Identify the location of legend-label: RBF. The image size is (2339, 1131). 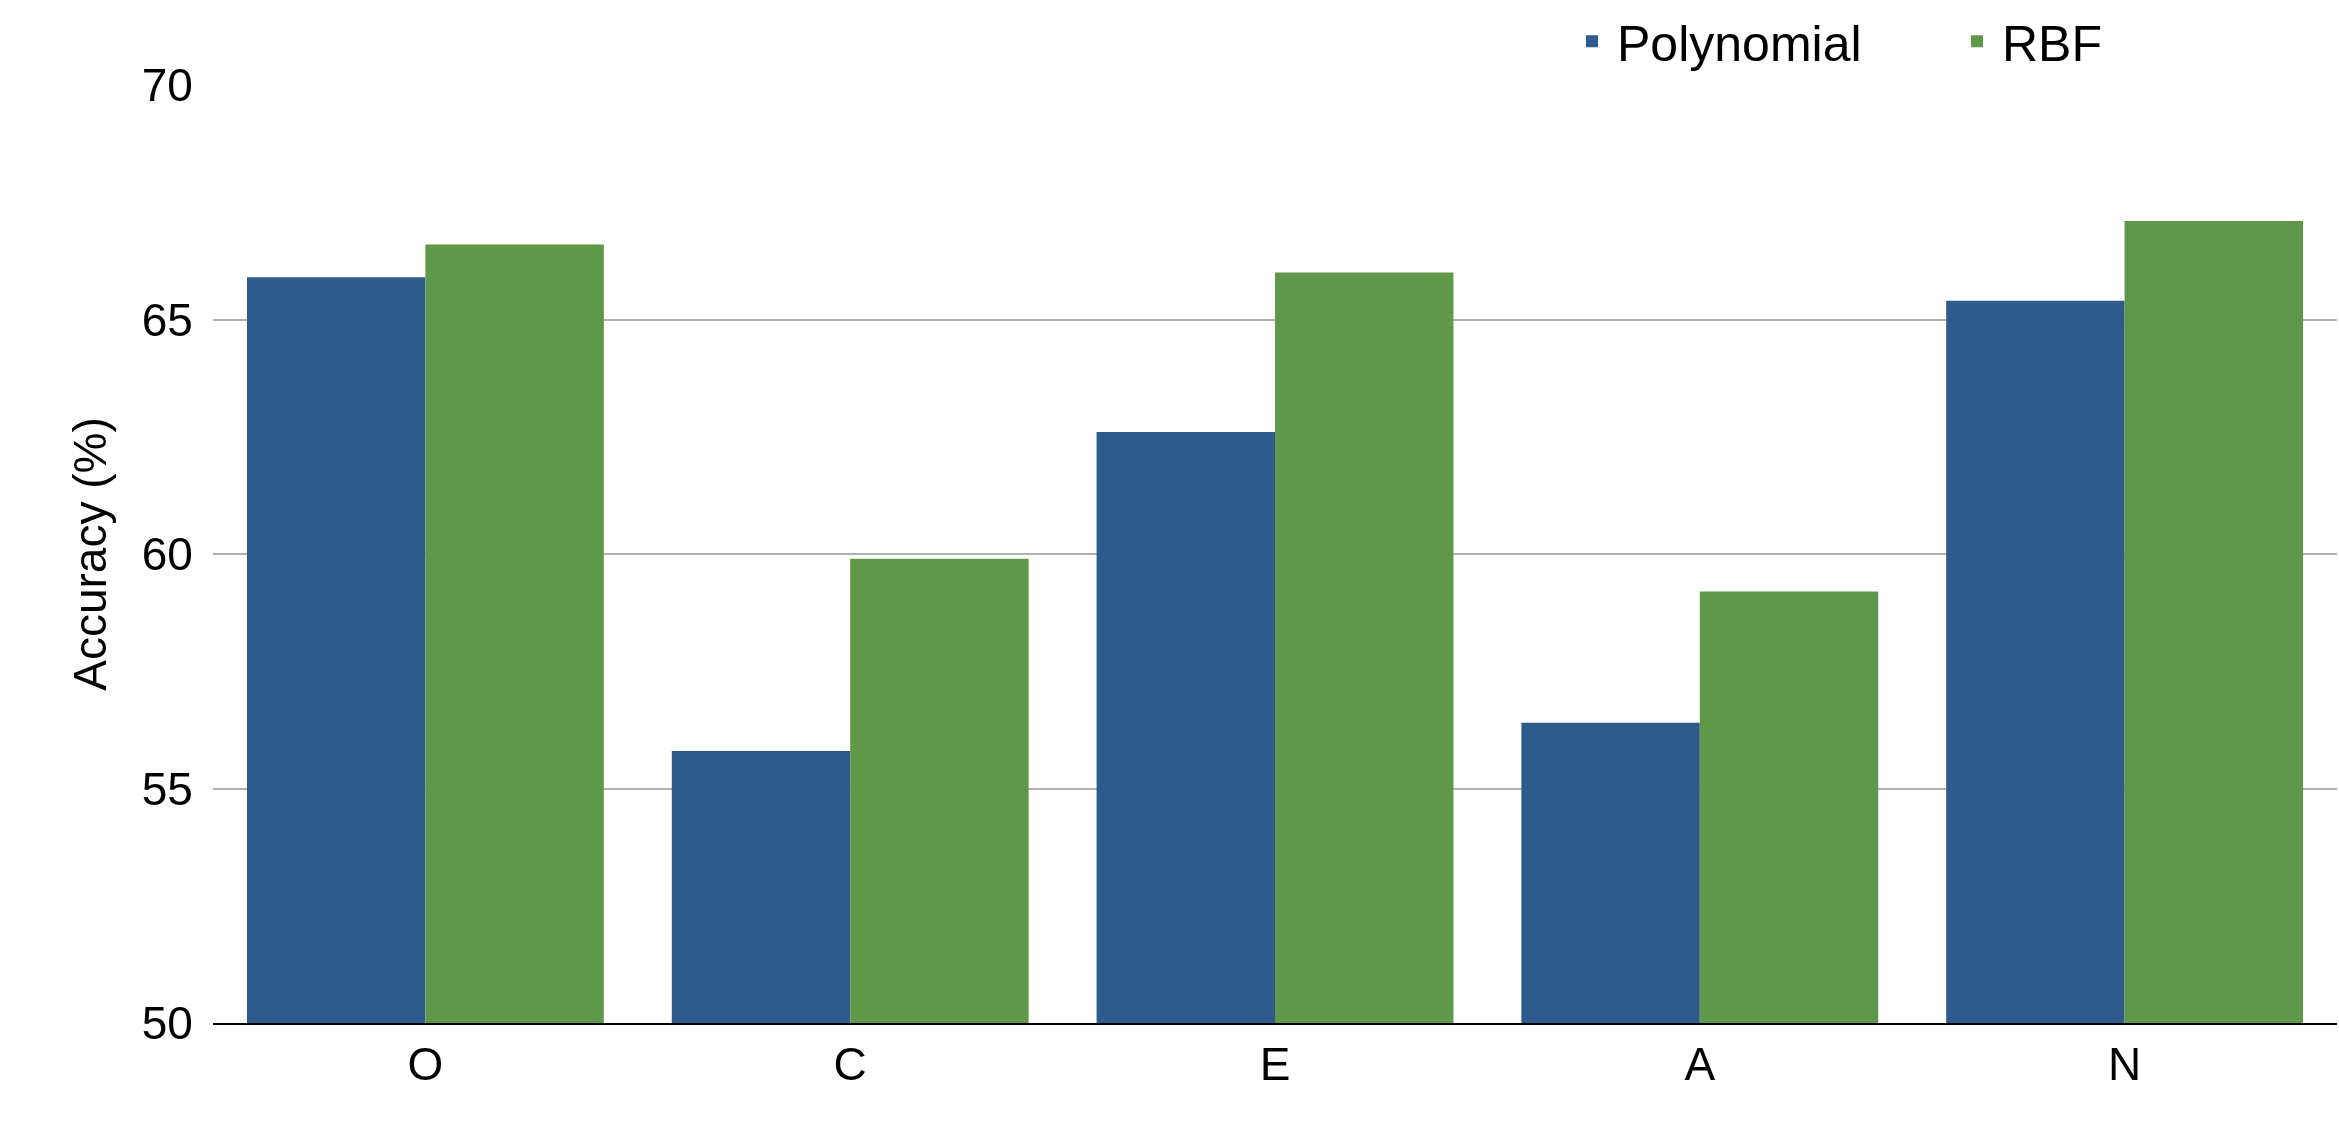
(2052, 43).